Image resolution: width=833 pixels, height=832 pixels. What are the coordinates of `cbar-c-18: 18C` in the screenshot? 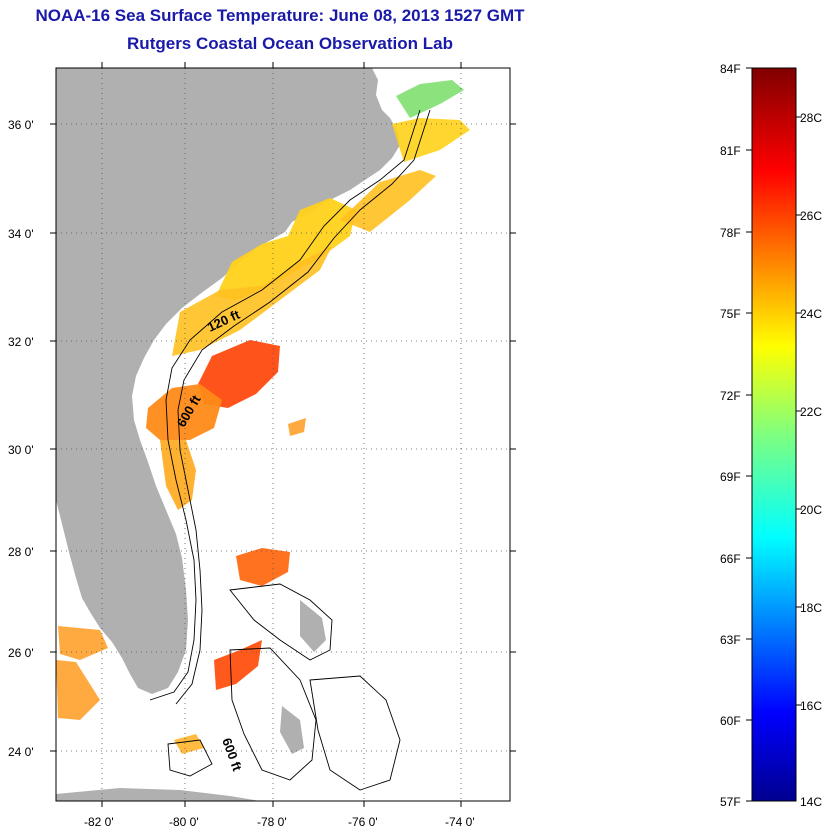 It's located at (811, 608).